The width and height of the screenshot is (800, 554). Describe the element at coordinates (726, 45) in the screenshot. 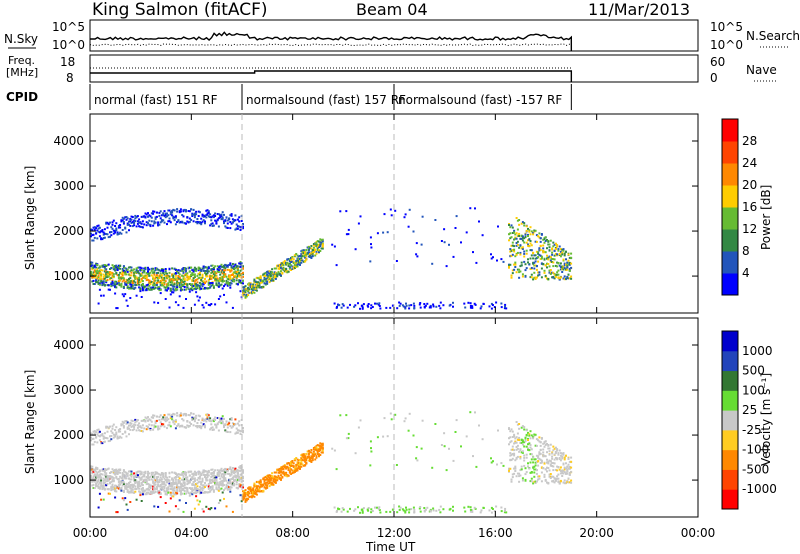

I see `noise-right-tick-bottom: 10^0` at that location.